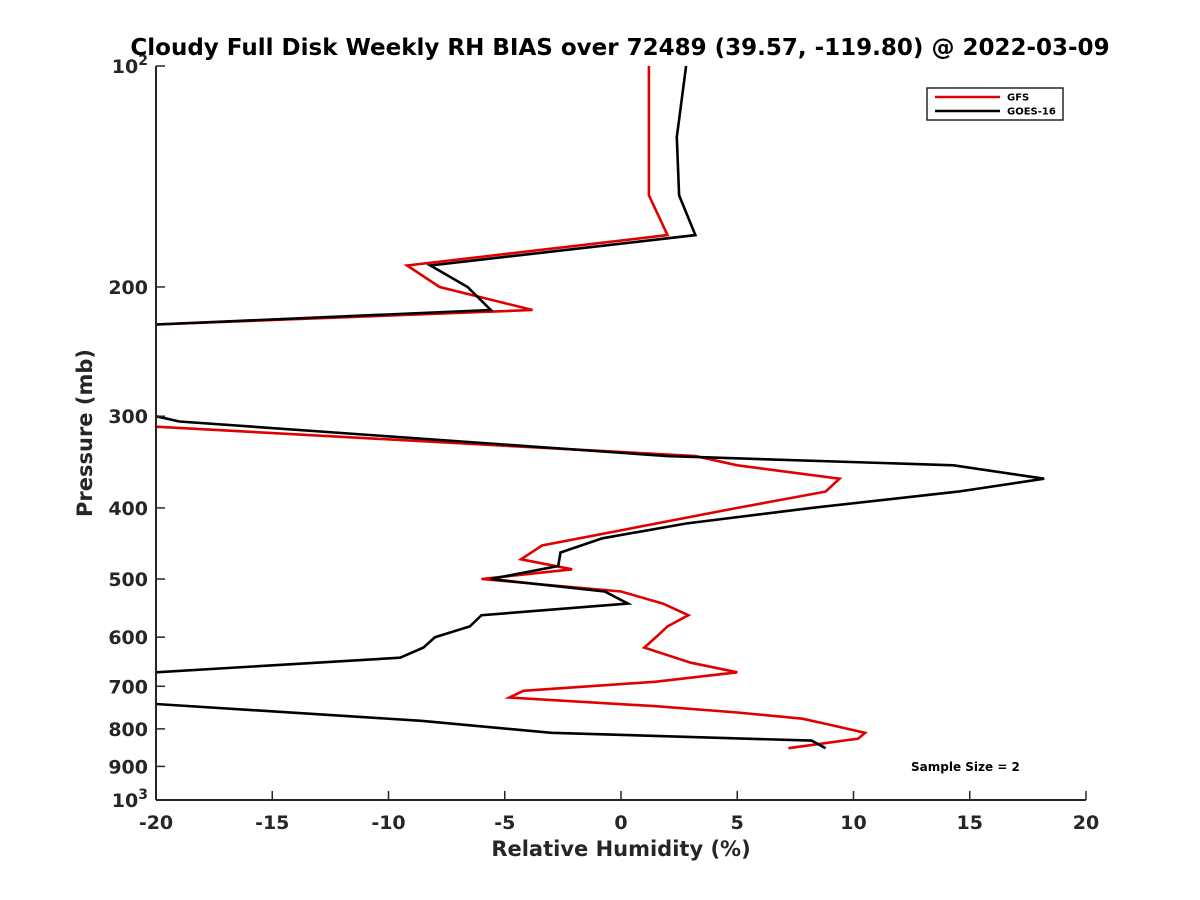 Image resolution: width=1200 pixels, height=900 pixels. Describe the element at coordinates (620, 849) in the screenshot. I see `x-axis-label: Relative Humidity (%)` at that location.